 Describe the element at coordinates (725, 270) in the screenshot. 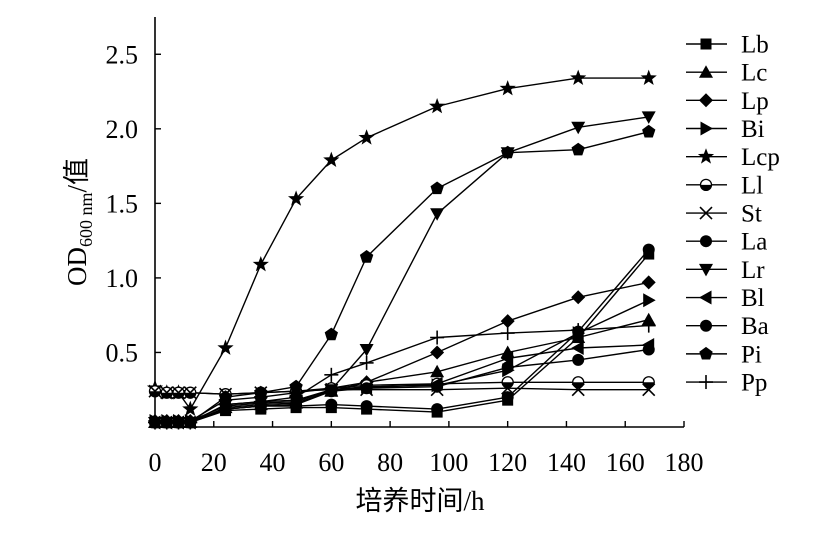

I see `legend-item-lr: Lr` at that location.